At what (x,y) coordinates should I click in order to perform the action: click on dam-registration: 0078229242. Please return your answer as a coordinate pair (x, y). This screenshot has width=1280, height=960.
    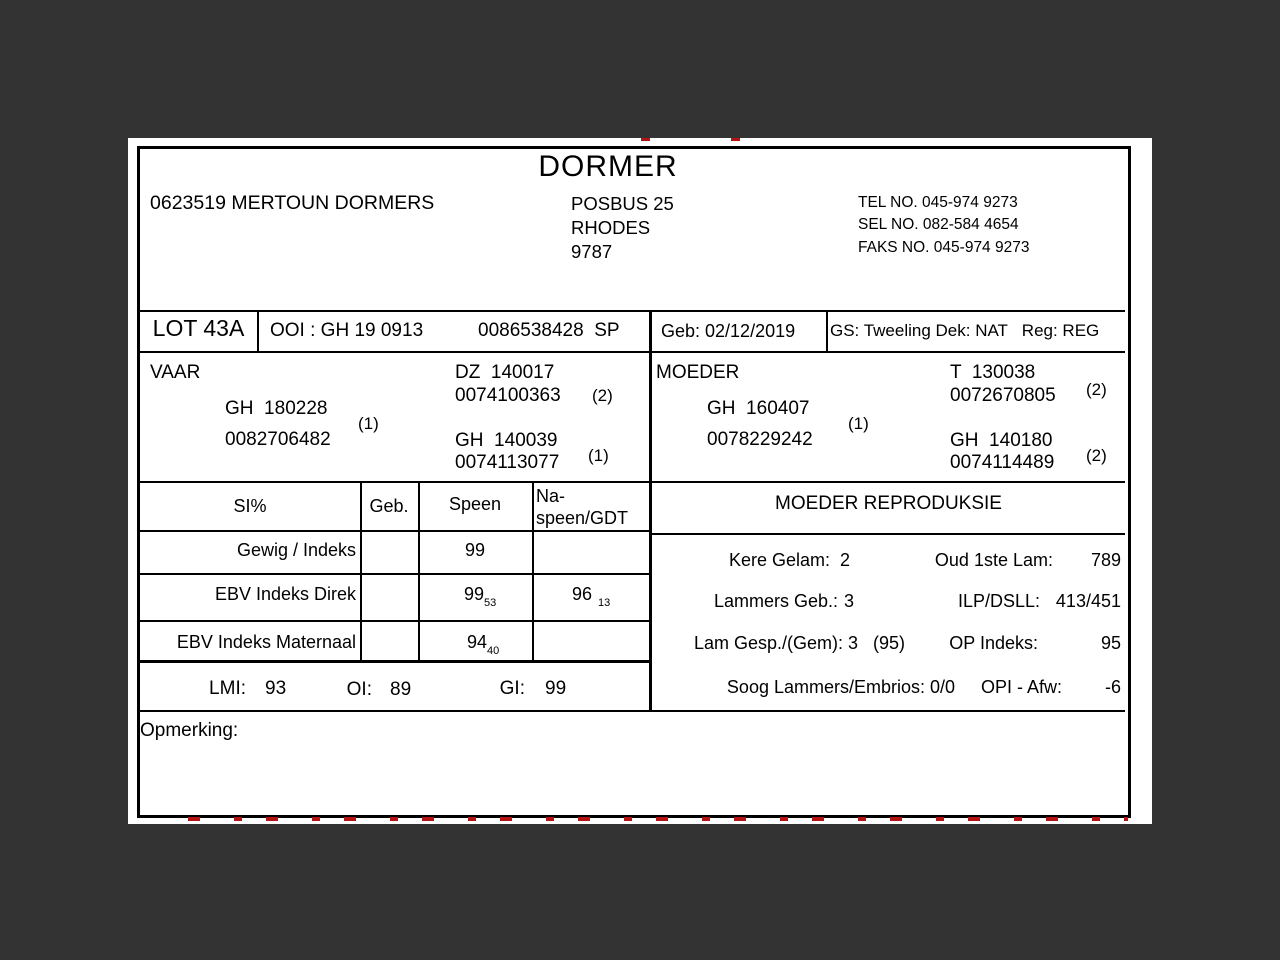
    Looking at the image, I should click on (760, 439).